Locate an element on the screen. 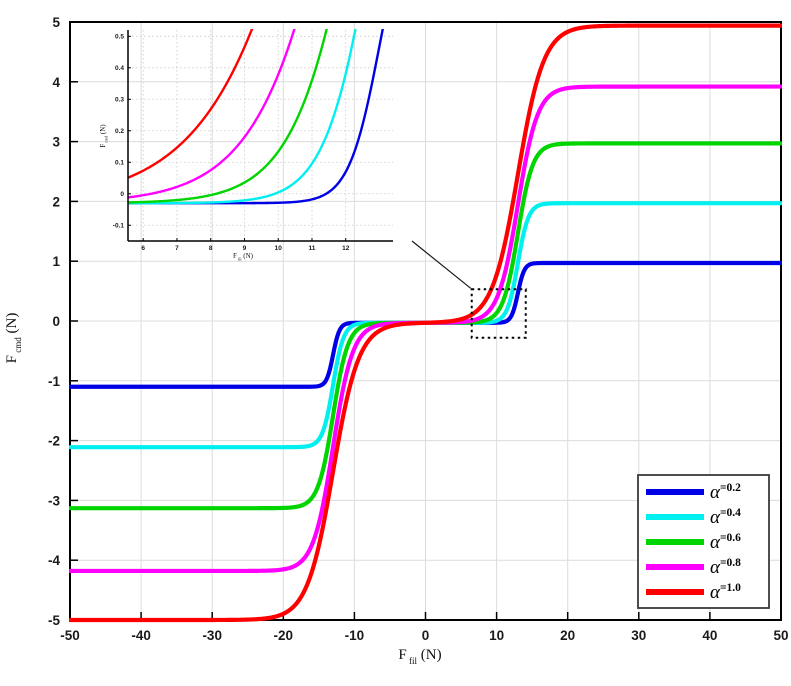  legend-label-alpha-0.2: α=0.2 is located at coordinates (725, 492).